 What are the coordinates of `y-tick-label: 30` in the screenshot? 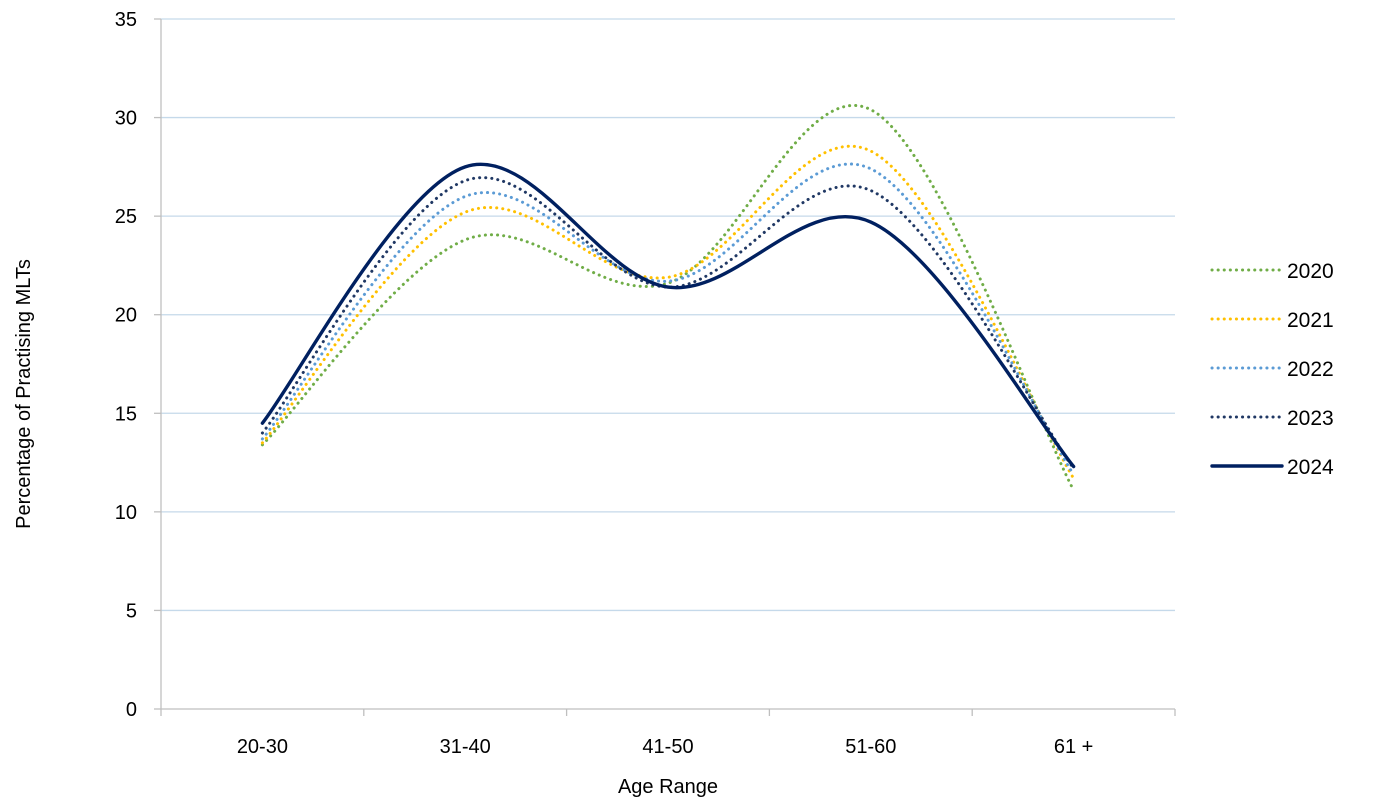 It's located at (126, 119).